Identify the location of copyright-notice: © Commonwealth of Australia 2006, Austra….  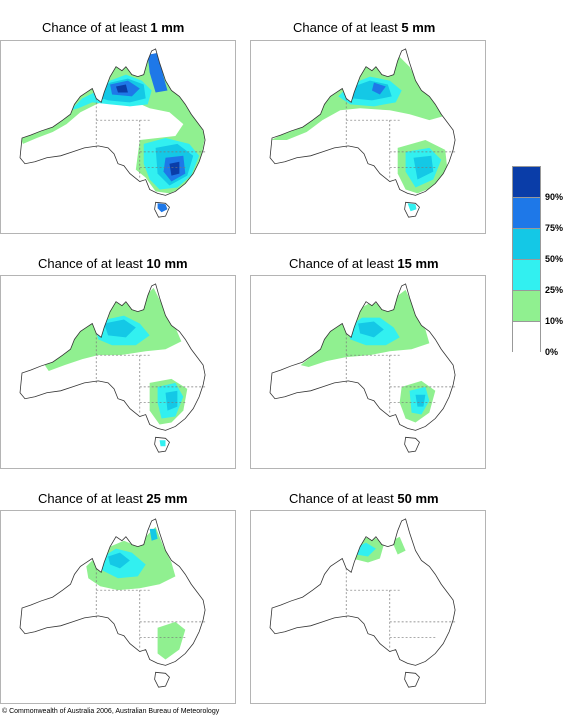
(111, 711).